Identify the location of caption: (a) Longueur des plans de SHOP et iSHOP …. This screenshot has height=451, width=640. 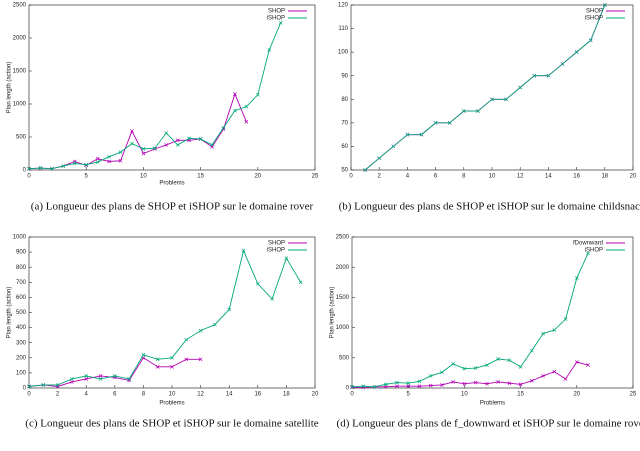
(172, 207).